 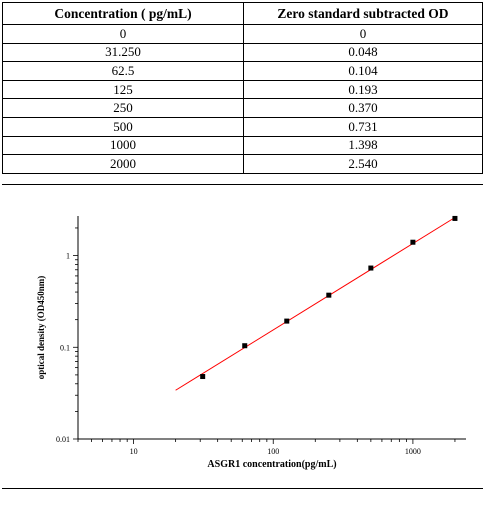 I want to click on y-tick-label: 0.01, so click(x=63, y=439).